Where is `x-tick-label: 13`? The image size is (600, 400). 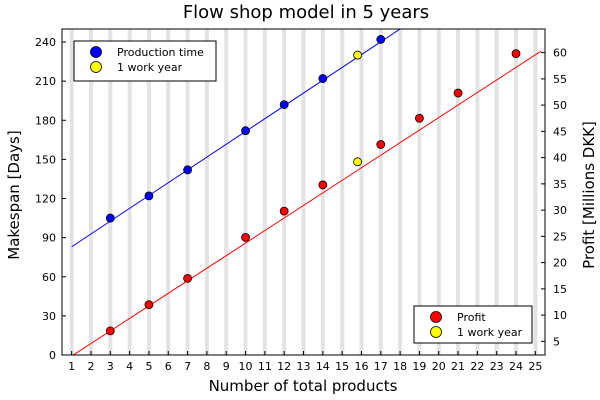 x-tick-label: 13 is located at coordinates (304, 366).